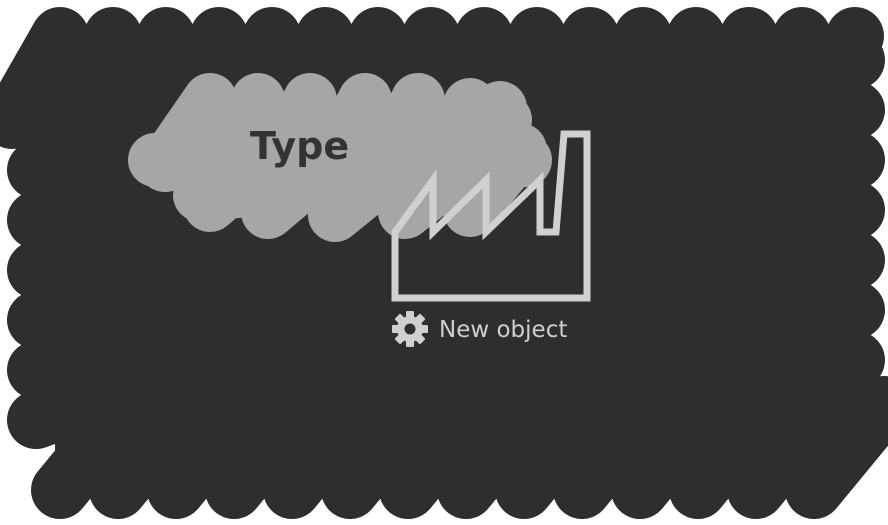  I want to click on factory-icon, so click(491, 216).